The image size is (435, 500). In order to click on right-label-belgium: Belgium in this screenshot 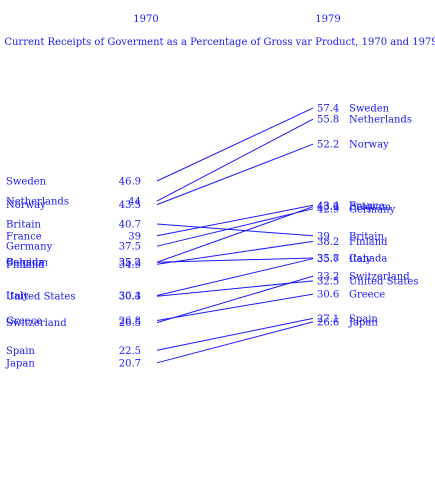, I will do `click(370, 207)`.